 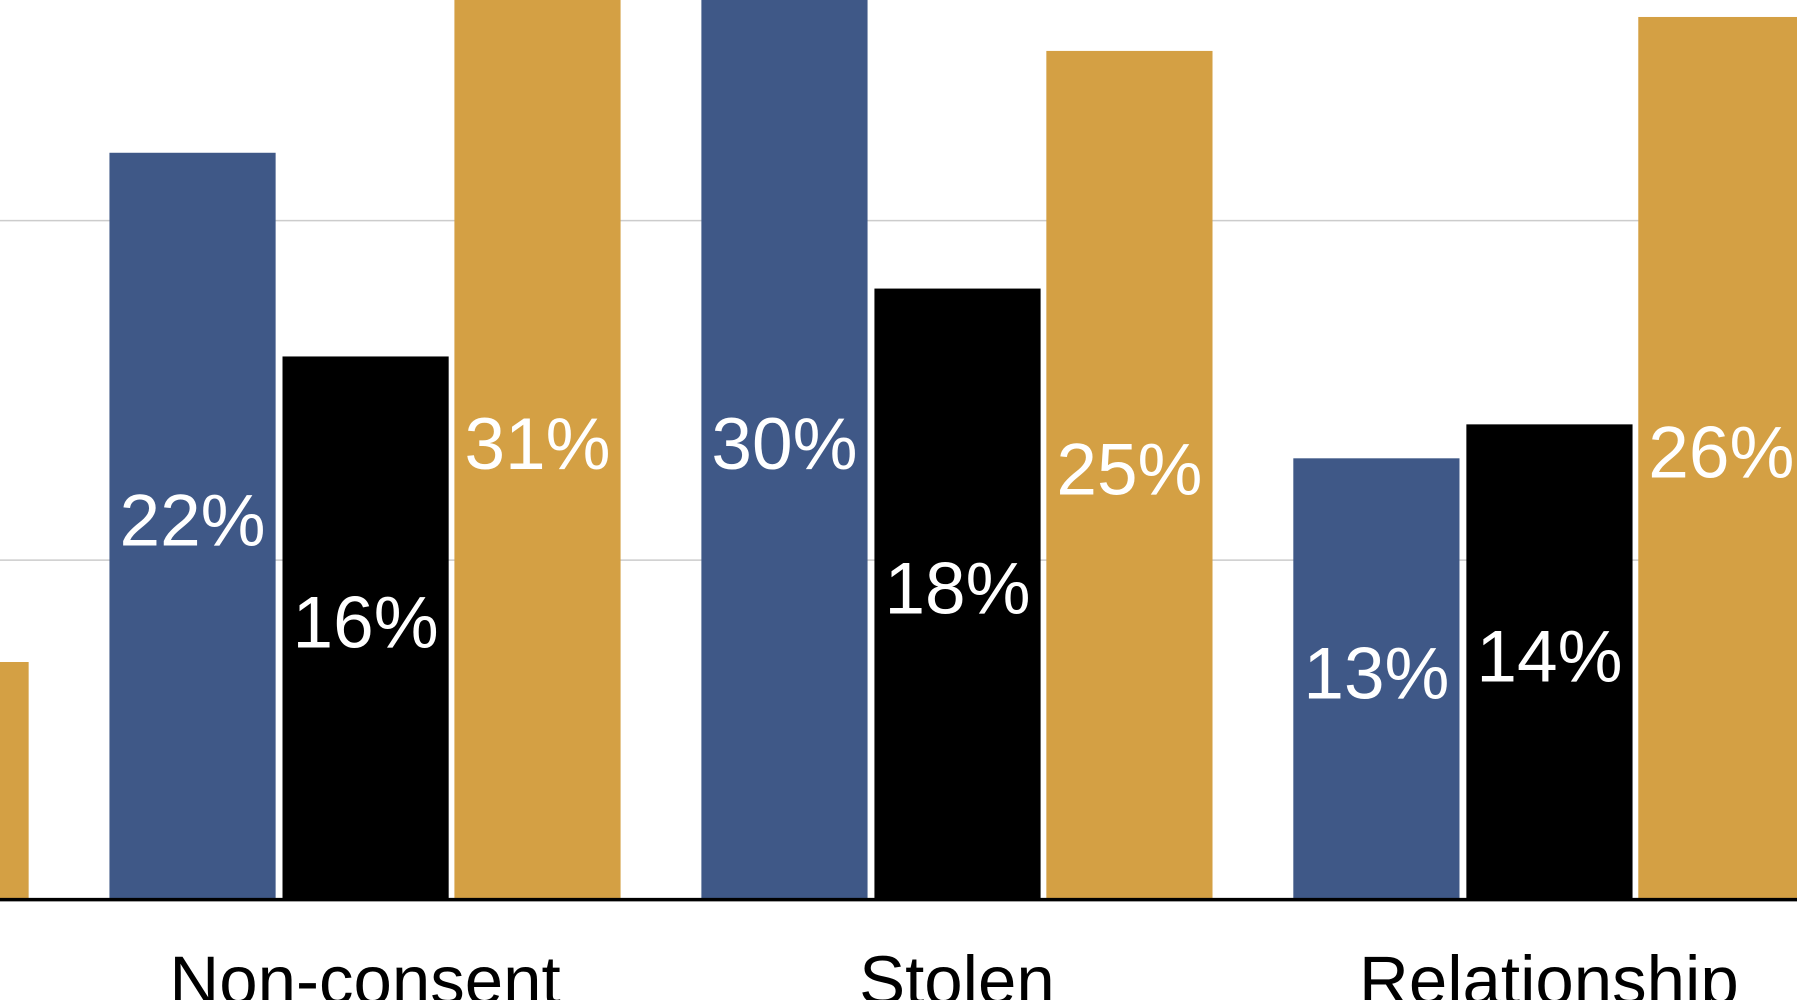 What do you see at coordinates (366, 622) in the screenshot?
I see `value-label: 16%` at bounding box center [366, 622].